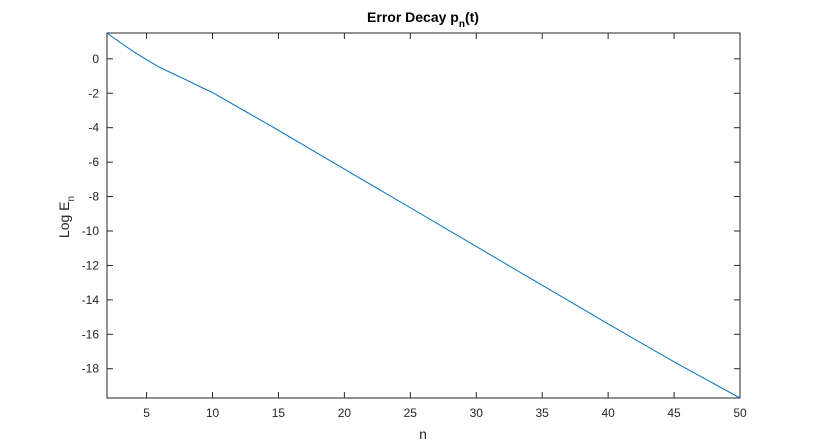  What do you see at coordinates (740, 413) in the screenshot?
I see `x-tick-label: 50` at bounding box center [740, 413].